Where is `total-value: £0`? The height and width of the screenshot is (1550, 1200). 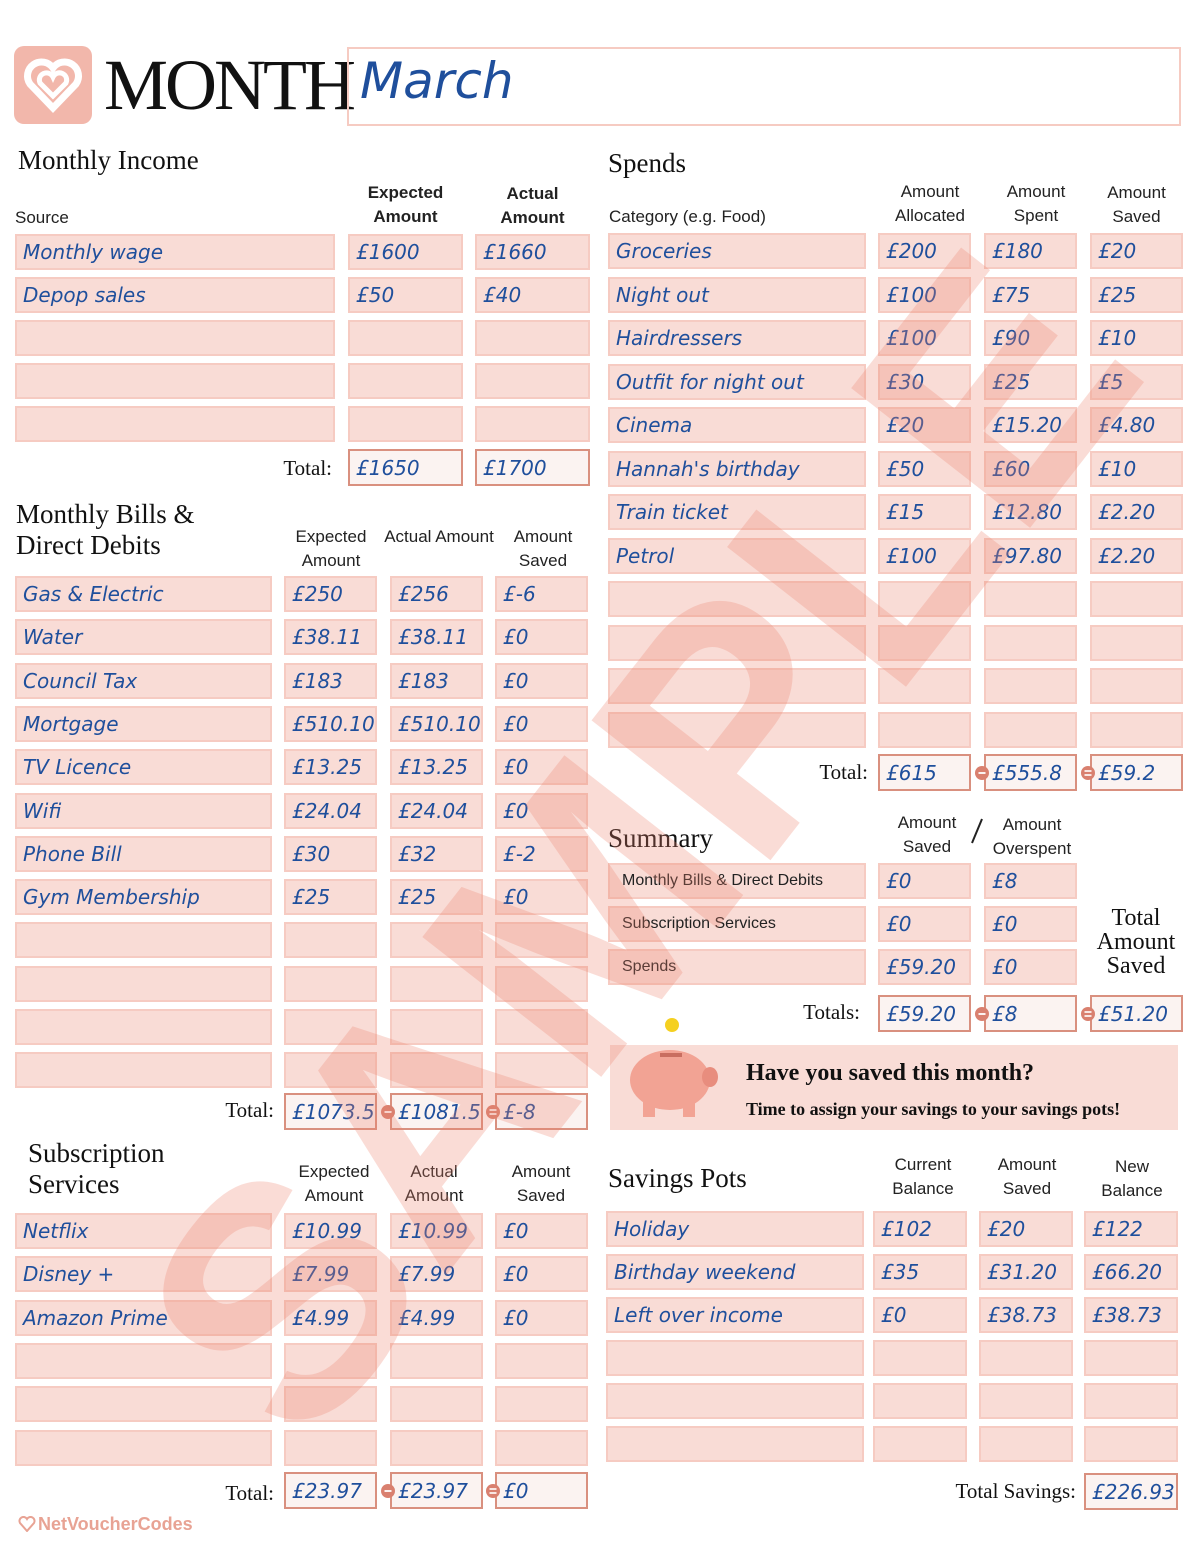
total-value: £0 is located at coordinates (541, 1490).